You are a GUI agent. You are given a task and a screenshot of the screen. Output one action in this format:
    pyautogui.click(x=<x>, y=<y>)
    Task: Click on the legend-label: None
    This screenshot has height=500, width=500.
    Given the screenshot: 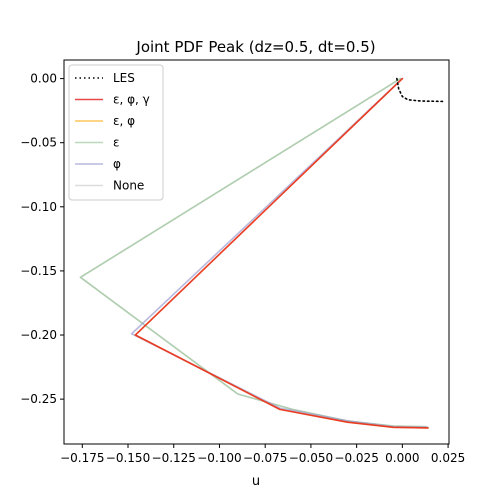 What is the action you would take?
    pyautogui.click(x=128, y=186)
    